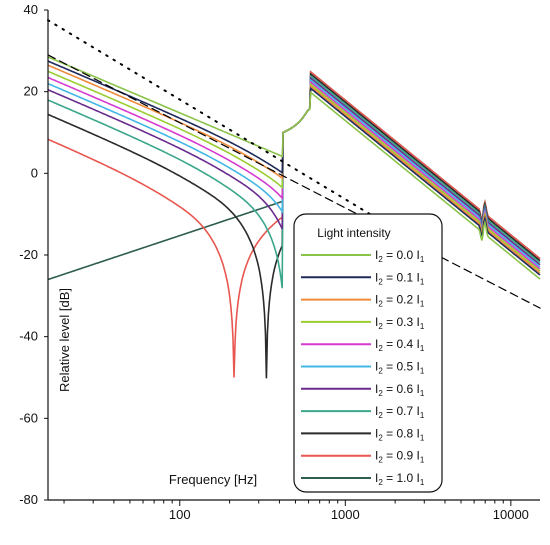  Describe the element at coordinates (28, 499) in the screenshot. I see `y-tick-label: -80` at that location.